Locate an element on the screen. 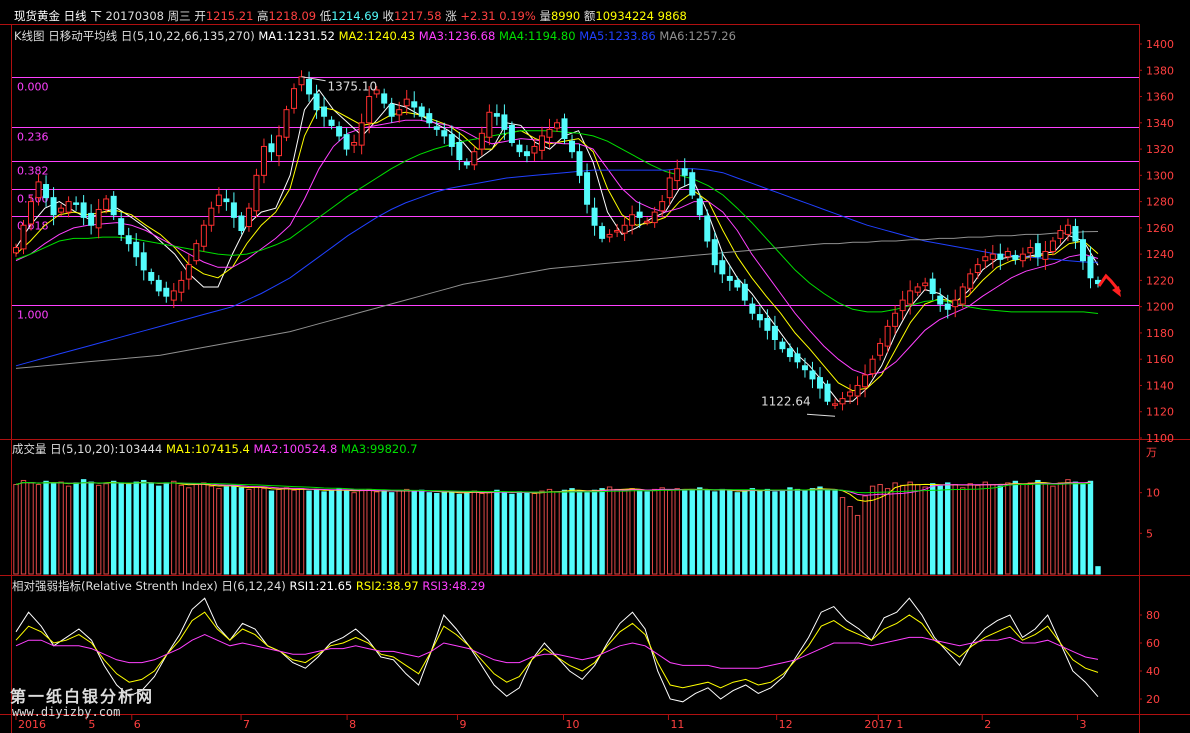 This screenshot has height=733, width=1190. volume-ma-lines is located at coordinates (553, 491).